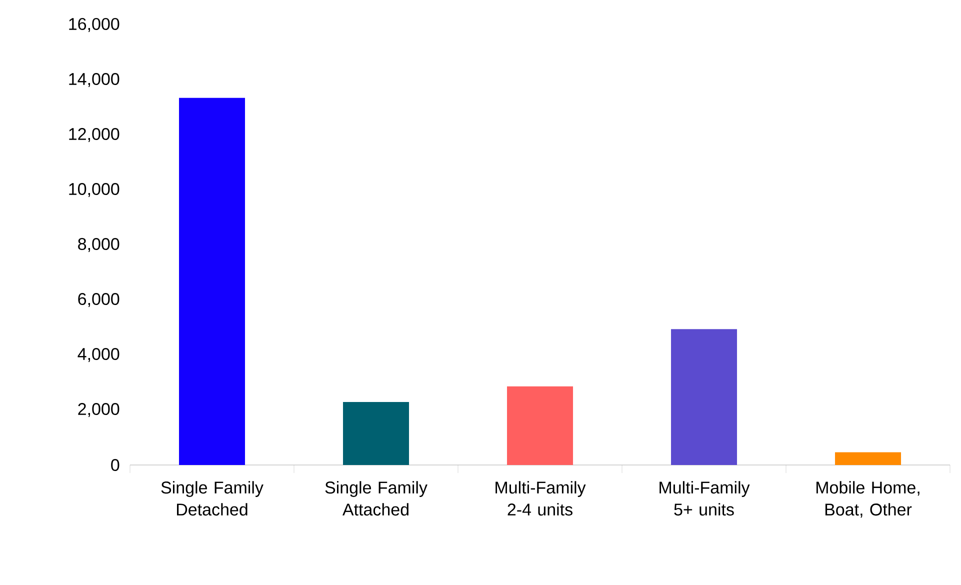 This screenshot has width=961, height=585. What do you see at coordinates (868, 499) in the screenshot?
I see `x-tick-label: Mobile Home, Boat, Other` at bounding box center [868, 499].